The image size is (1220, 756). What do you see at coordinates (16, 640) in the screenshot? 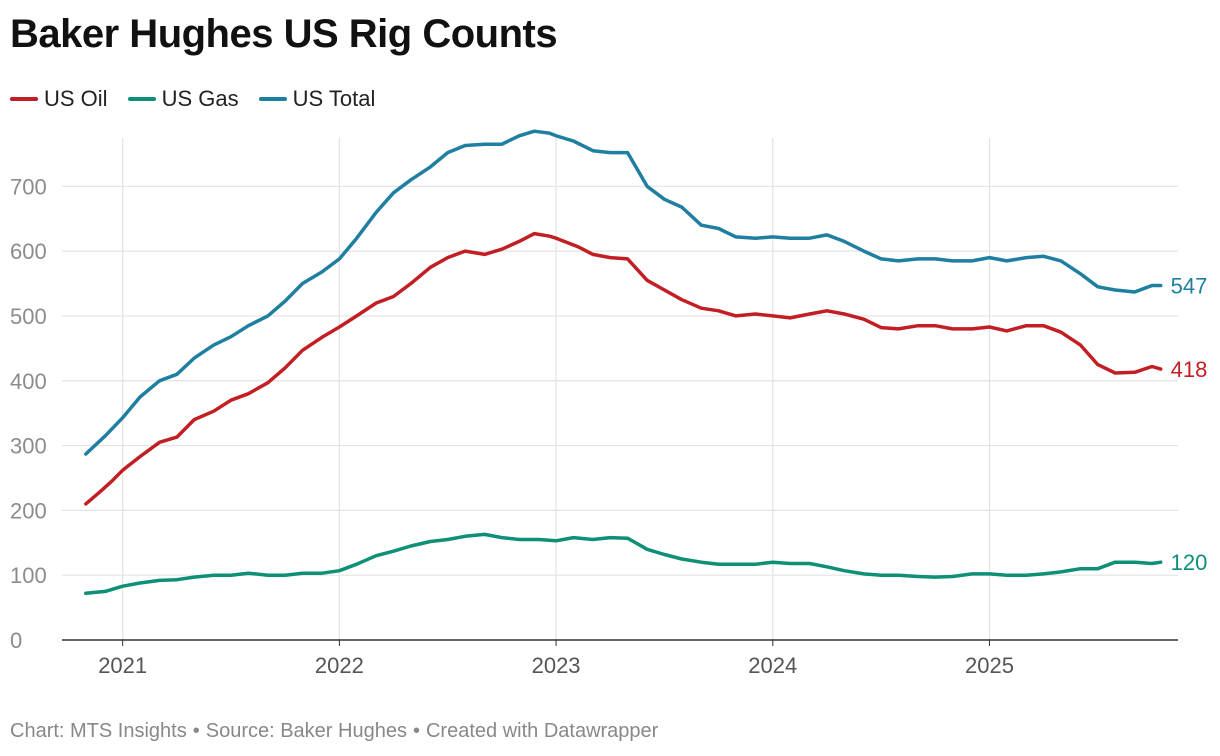
I see `y-tick-label: 0` at bounding box center [16, 640].